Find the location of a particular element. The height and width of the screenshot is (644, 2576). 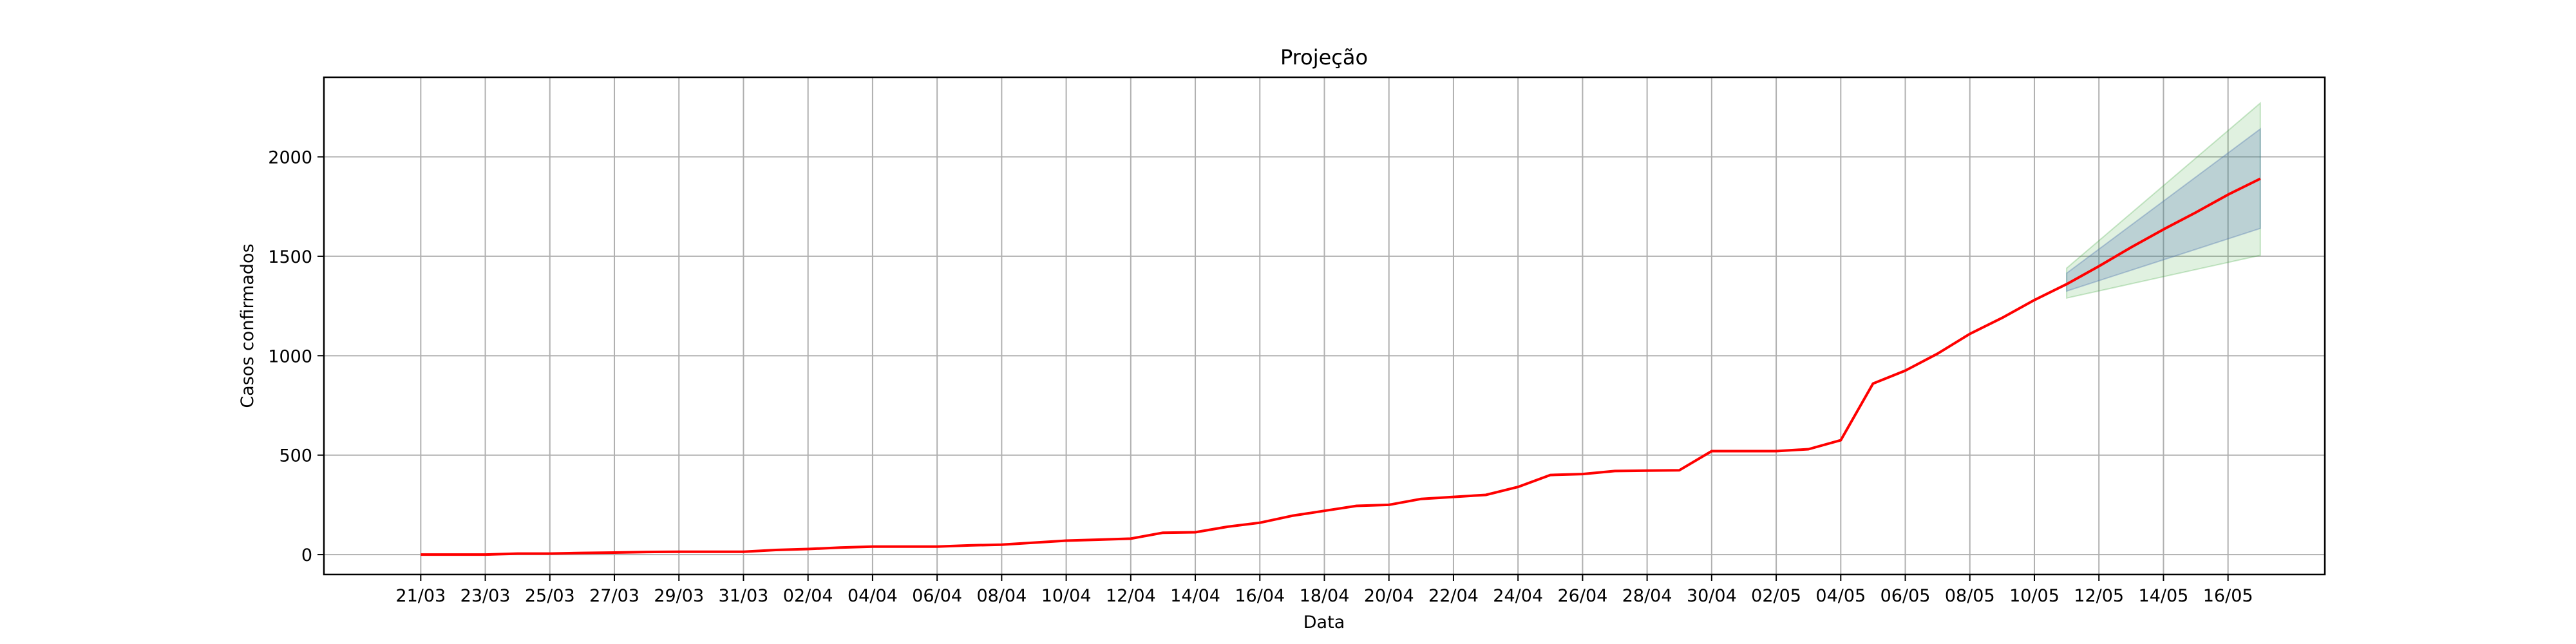

x-tick-label: 02/04 is located at coordinates (808, 596).